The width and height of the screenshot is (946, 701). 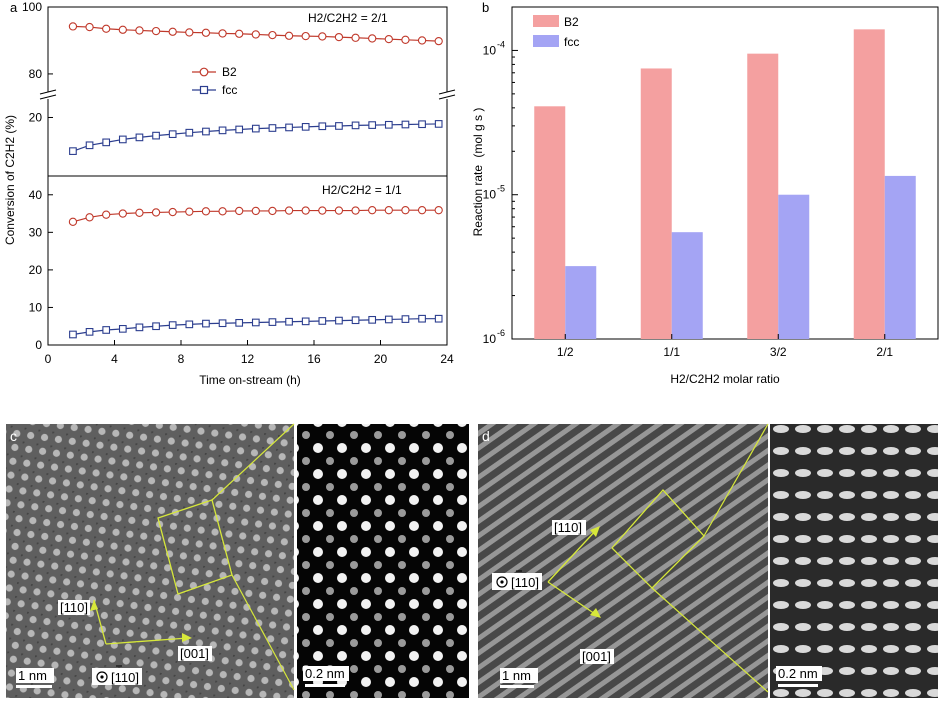 What do you see at coordinates (204, 90) in the screenshot?
I see `legend-marker-fcc` at bounding box center [204, 90].